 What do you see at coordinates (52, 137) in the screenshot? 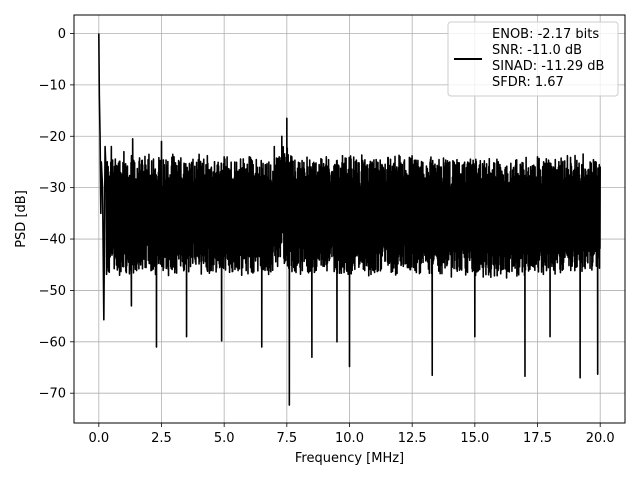
I see `y-tick-label: −20` at bounding box center [52, 137].